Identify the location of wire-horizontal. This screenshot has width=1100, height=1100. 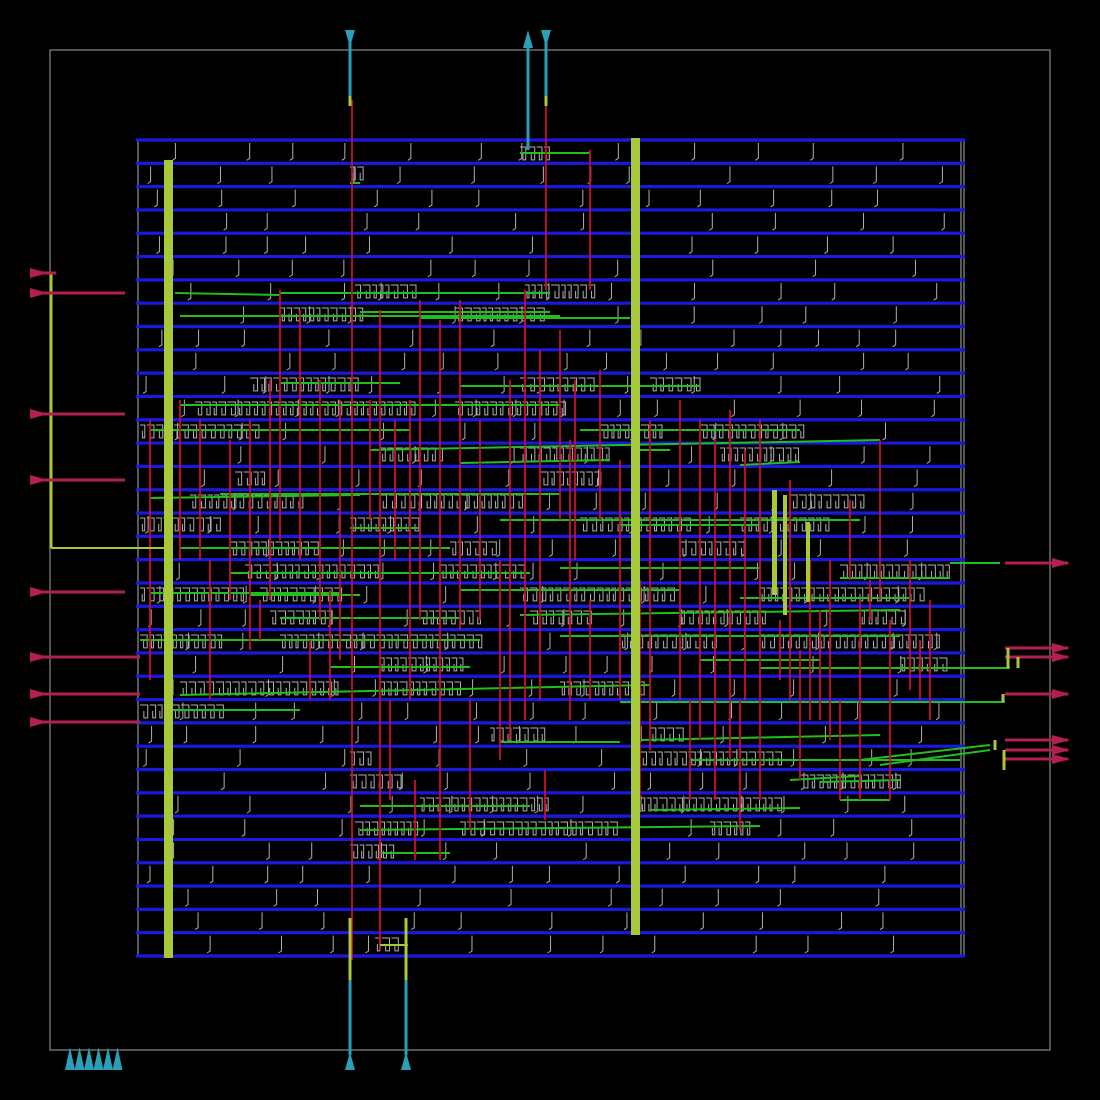
(415, 690).